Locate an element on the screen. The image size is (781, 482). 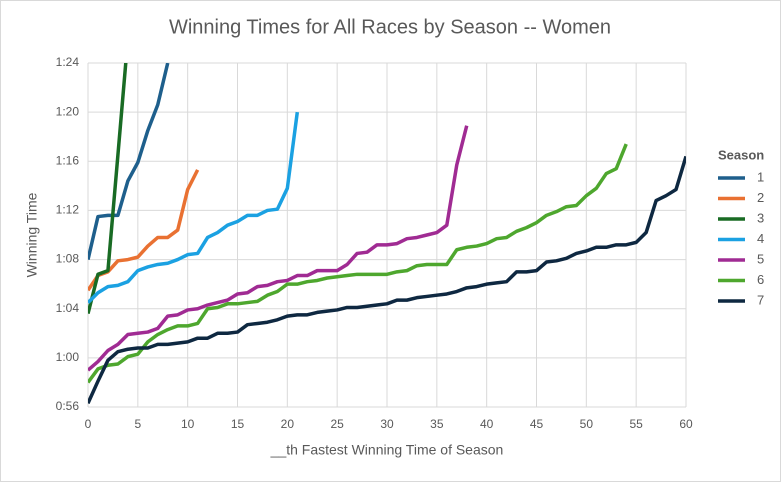
legend-label: 2 is located at coordinates (760, 197).